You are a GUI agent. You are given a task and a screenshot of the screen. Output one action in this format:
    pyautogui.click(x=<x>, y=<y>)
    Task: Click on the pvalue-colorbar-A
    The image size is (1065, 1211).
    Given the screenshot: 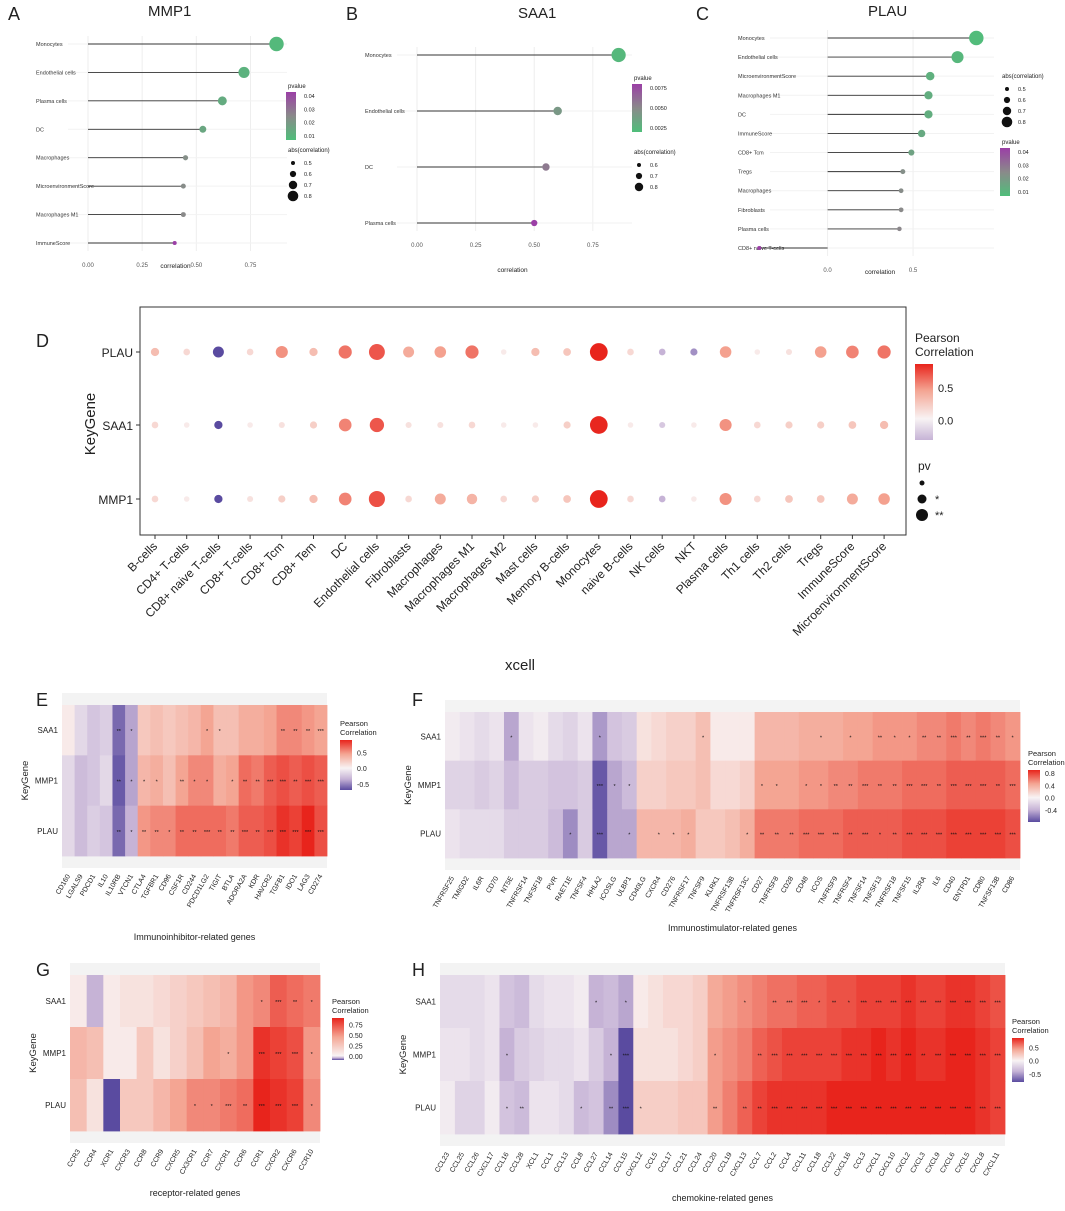 What is the action you would take?
    pyautogui.click(x=291, y=116)
    